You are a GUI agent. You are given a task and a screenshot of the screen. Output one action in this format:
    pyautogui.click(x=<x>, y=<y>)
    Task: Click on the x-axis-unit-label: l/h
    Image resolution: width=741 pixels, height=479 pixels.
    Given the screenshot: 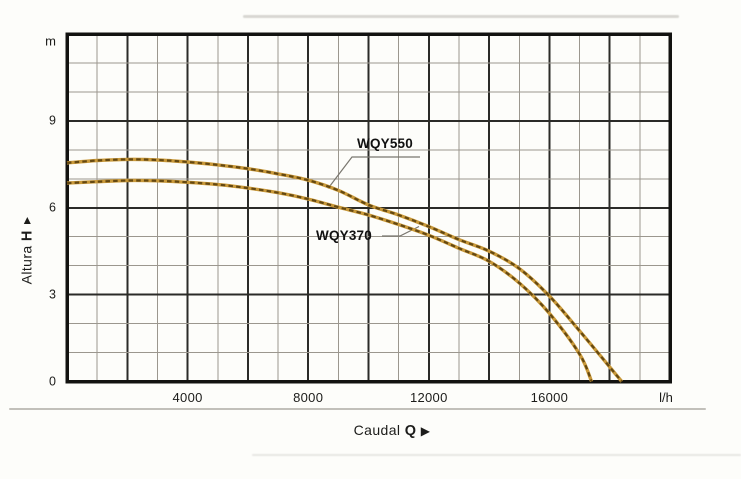 What is the action you would take?
    pyautogui.click(x=666, y=397)
    